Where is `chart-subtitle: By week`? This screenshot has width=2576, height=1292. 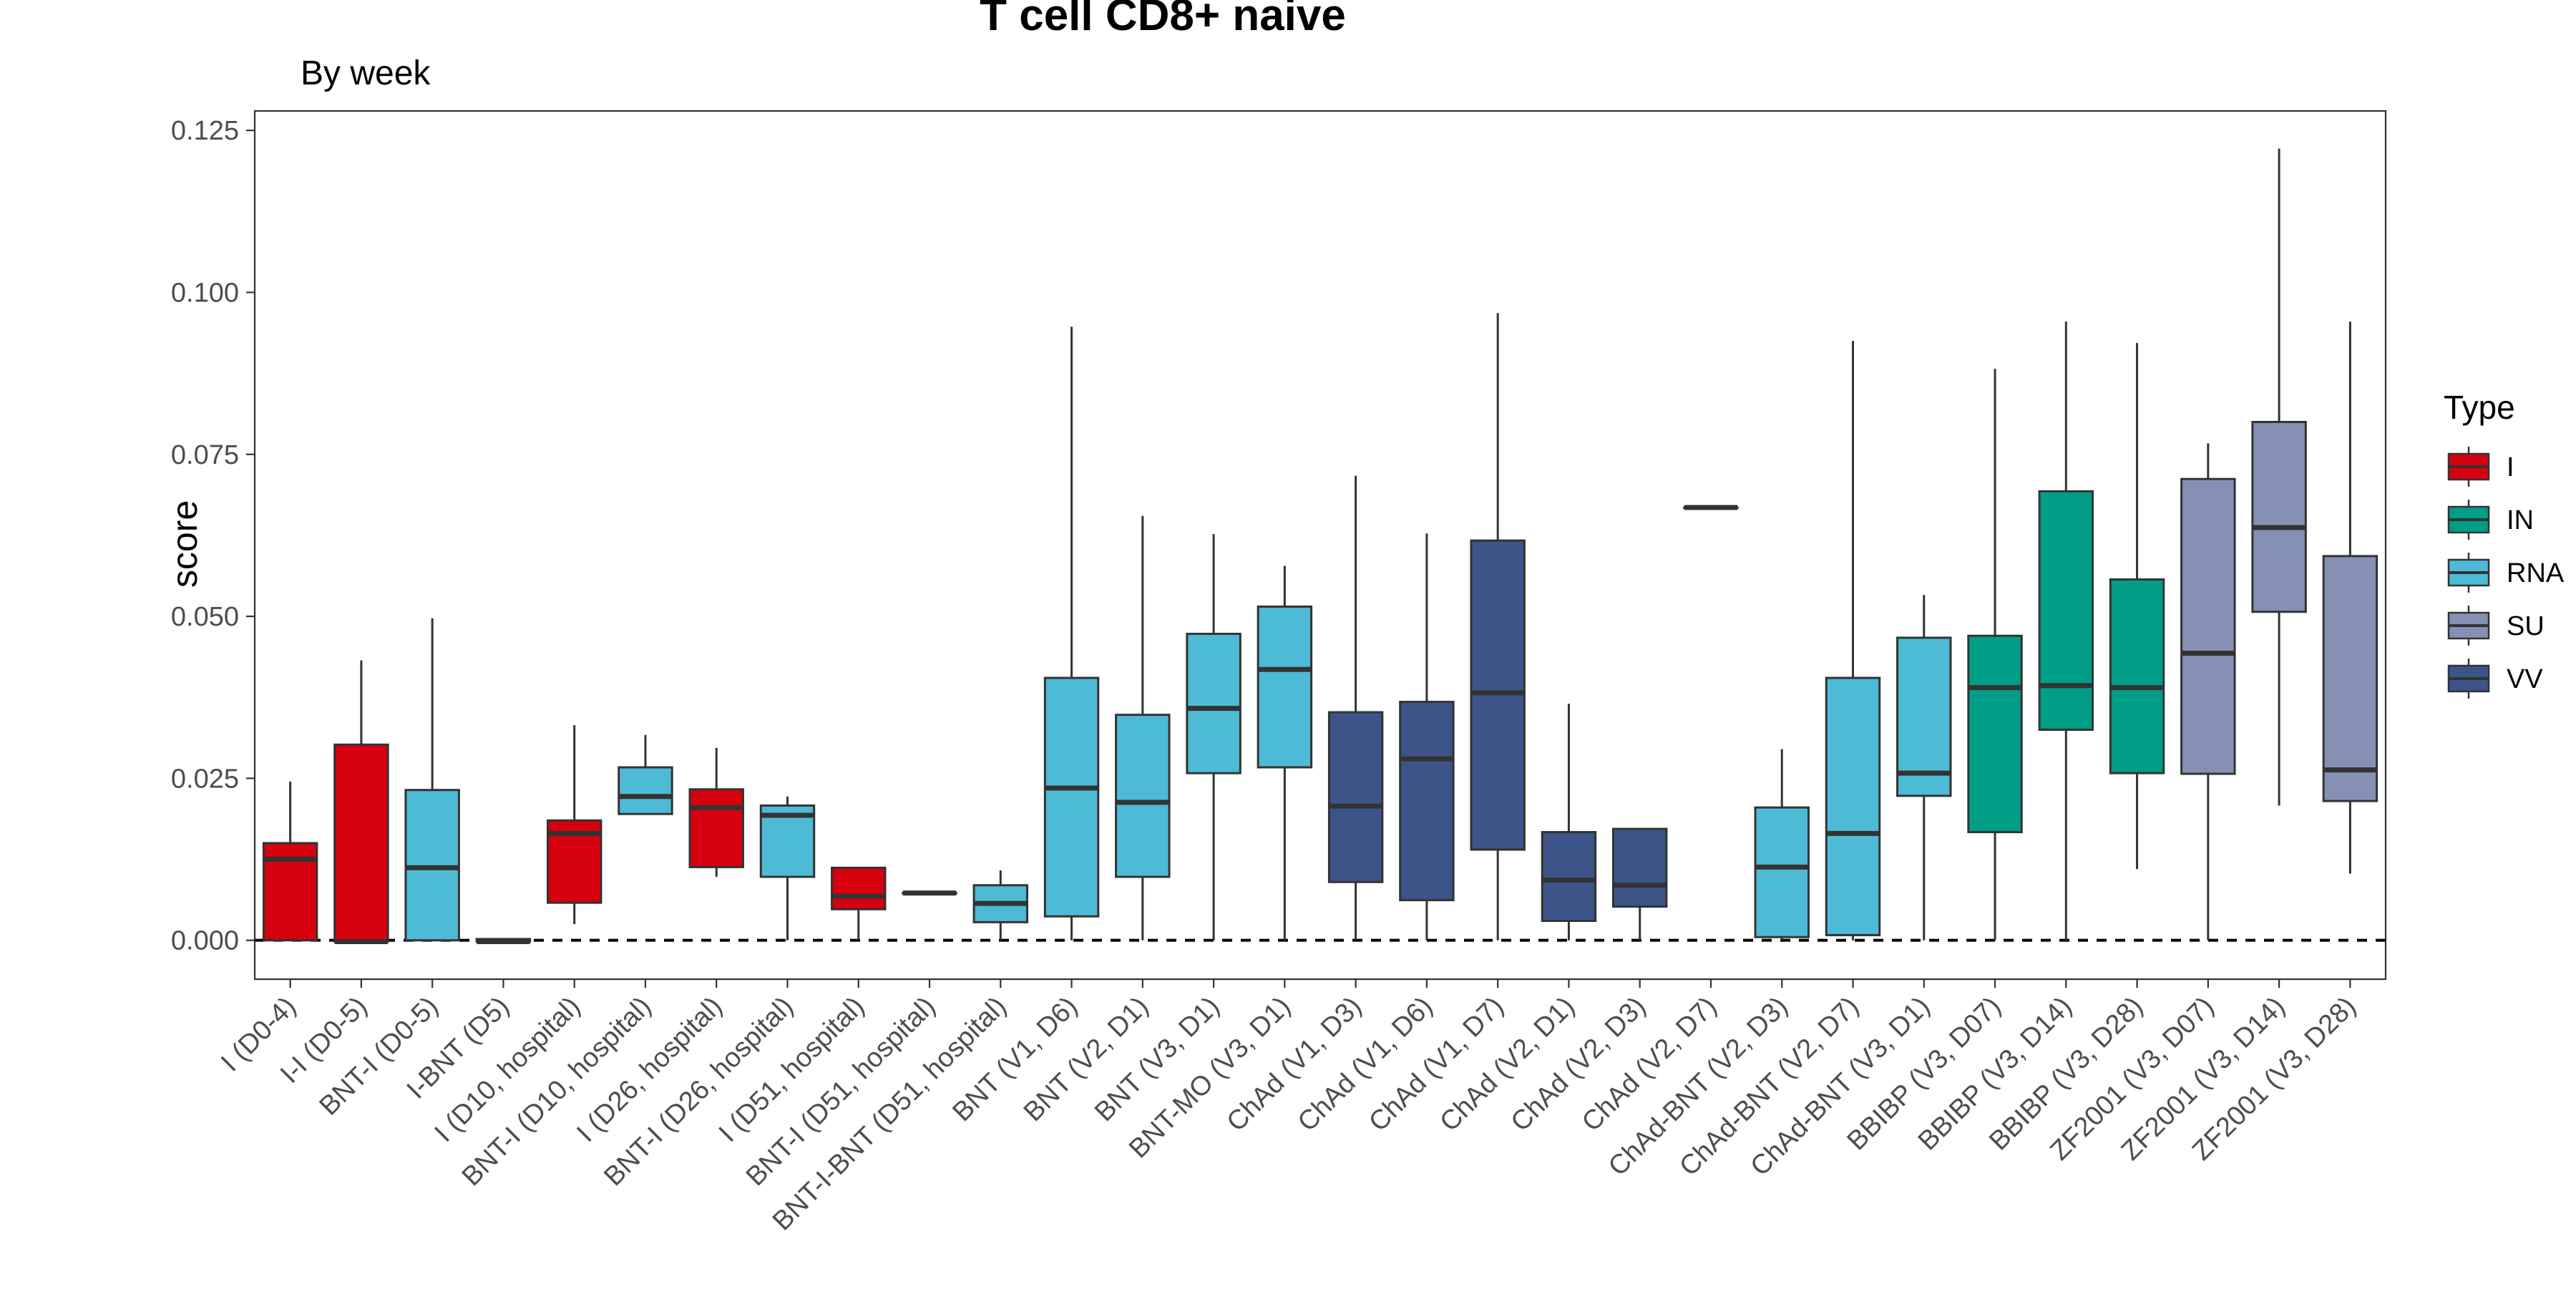 chart-subtitle: By week is located at coordinates (366, 73).